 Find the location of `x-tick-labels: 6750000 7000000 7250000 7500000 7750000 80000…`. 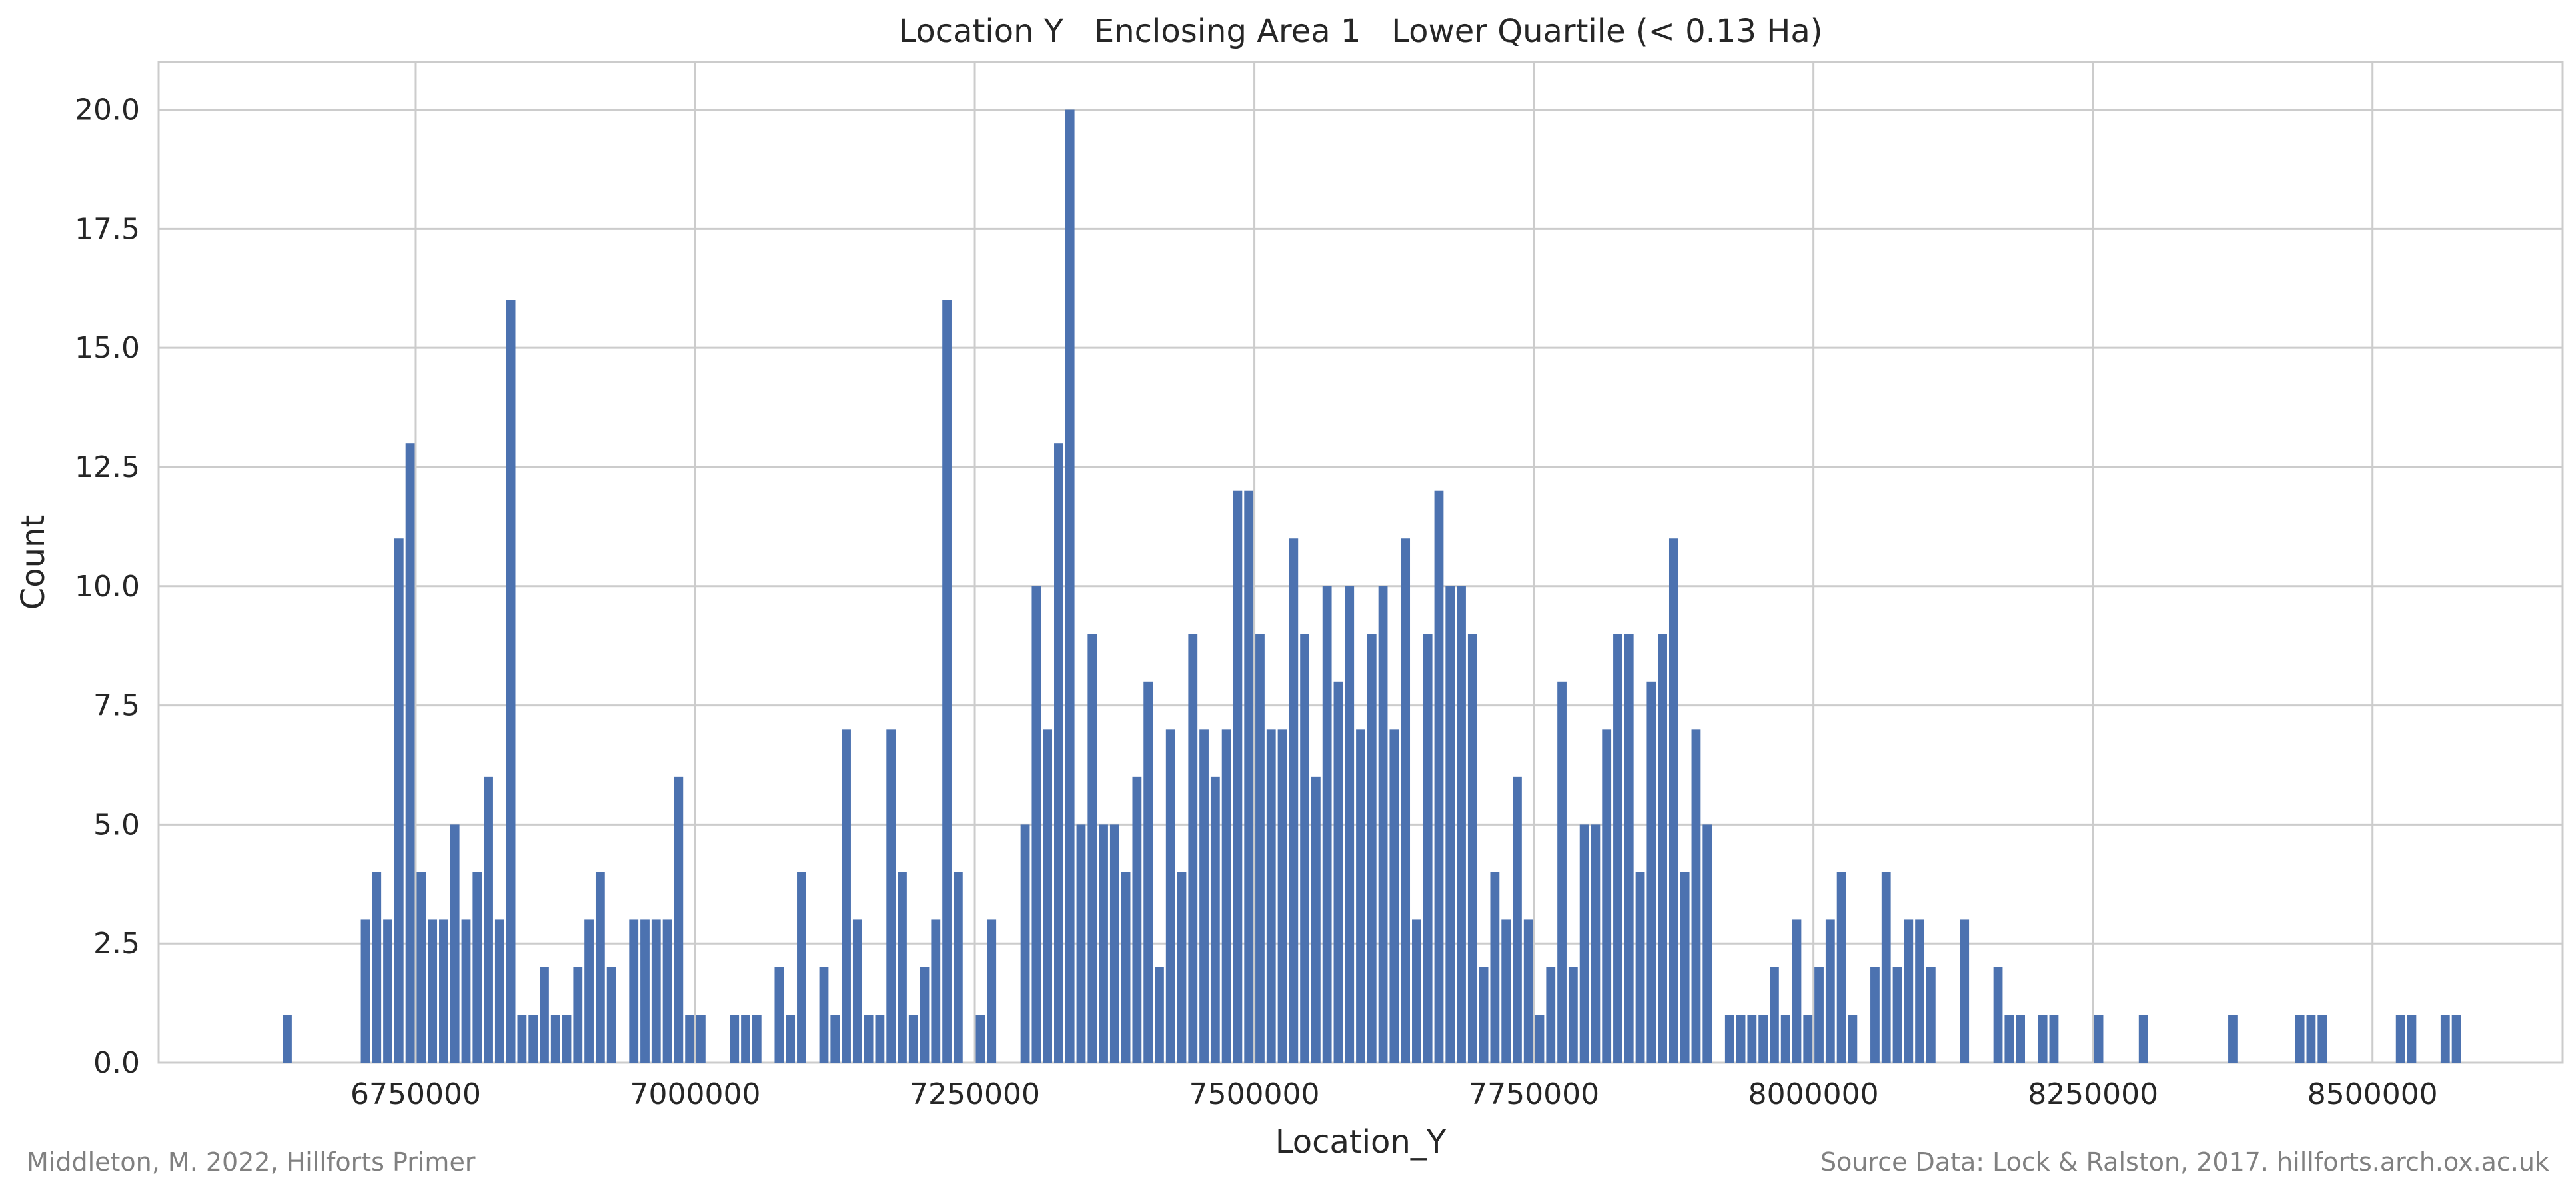

x-tick-labels: 6750000 7000000 7250000 7500000 7750000 80000… is located at coordinates (1394, 1094).